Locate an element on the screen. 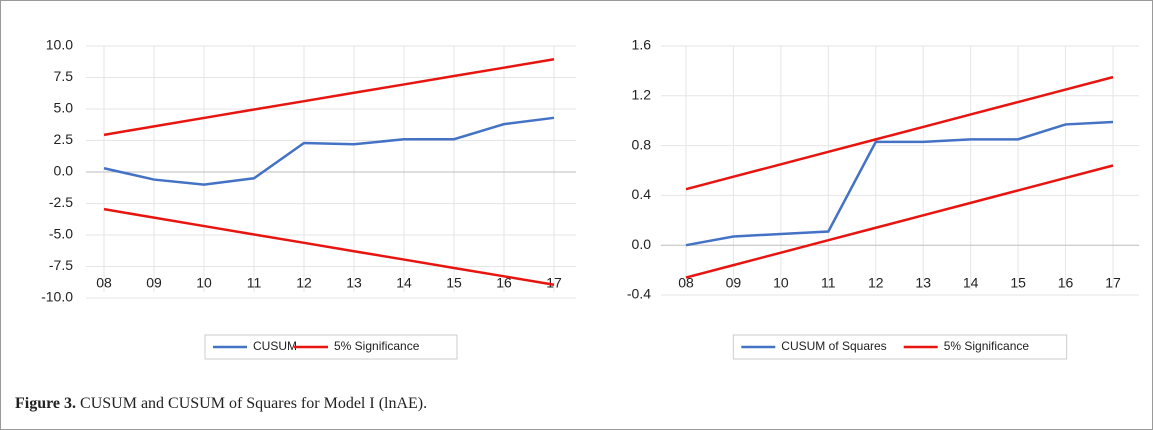 The width and height of the screenshot is (1153, 430). legend-label: CUSUM is located at coordinates (275, 346).